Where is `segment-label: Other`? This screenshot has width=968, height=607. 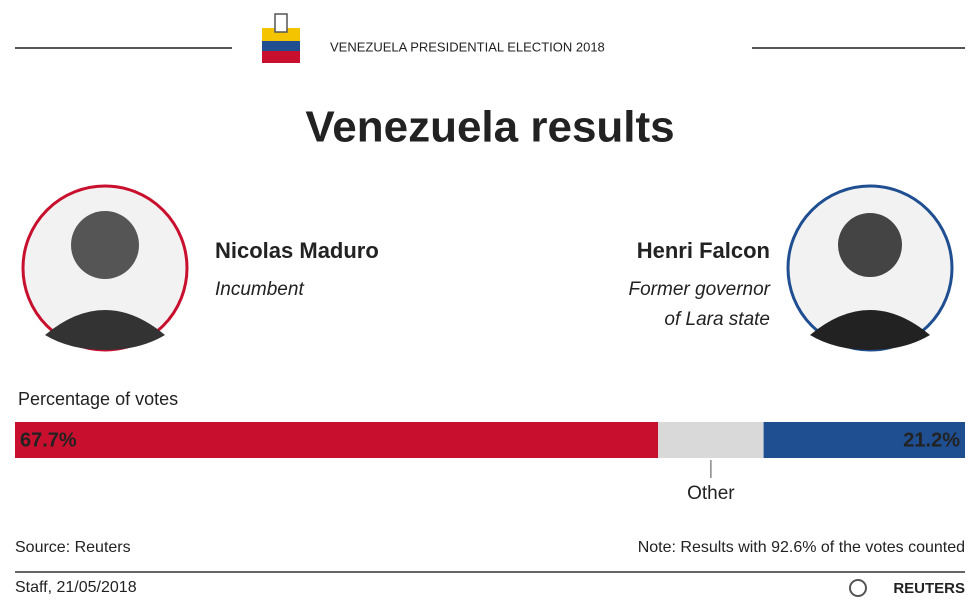
segment-label: Other is located at coordinates (711, 493).